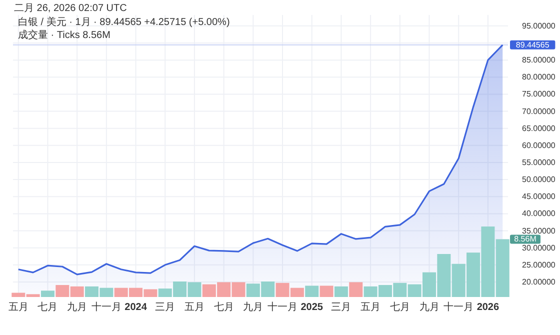 The width and height of the screenshot is (560, 335). Describe the element at coordinates (539, 265) in the screenshot. I see `y-tick-label: 25.00000` at that location.